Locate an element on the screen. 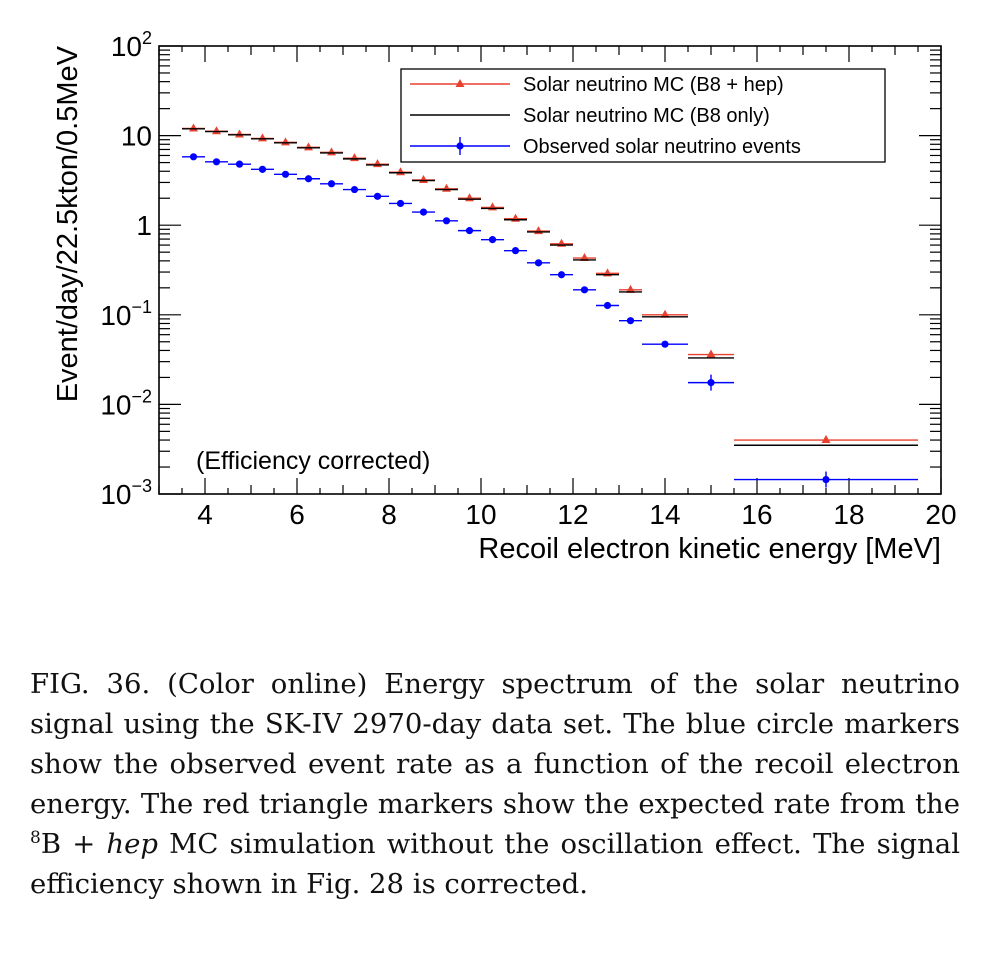  caption-superscript: 8 is located at coordinates (35, 838).